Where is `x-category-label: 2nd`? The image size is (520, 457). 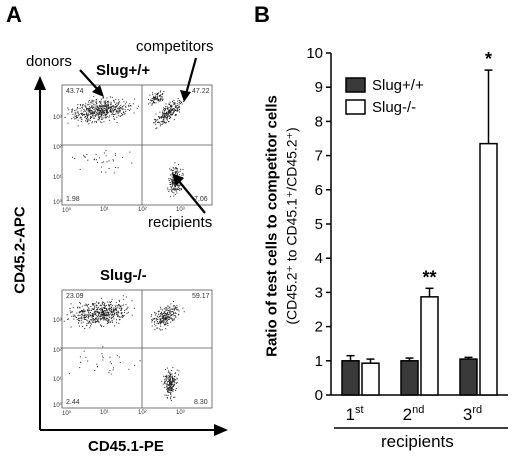 x-category-label: 2nd is located at coordinates (414, 414).